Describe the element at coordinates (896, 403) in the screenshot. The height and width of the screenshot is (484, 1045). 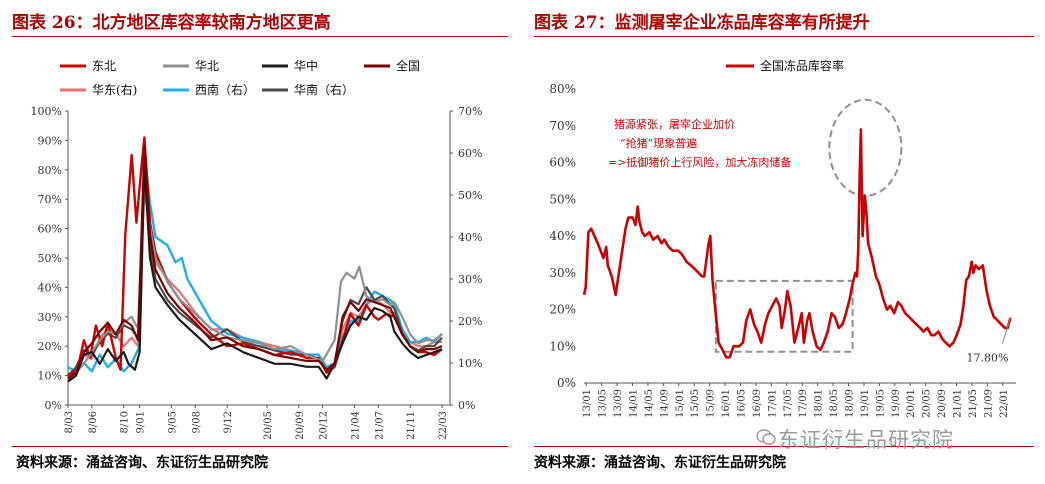
I see `x-tick-label: 19/09` at that location.